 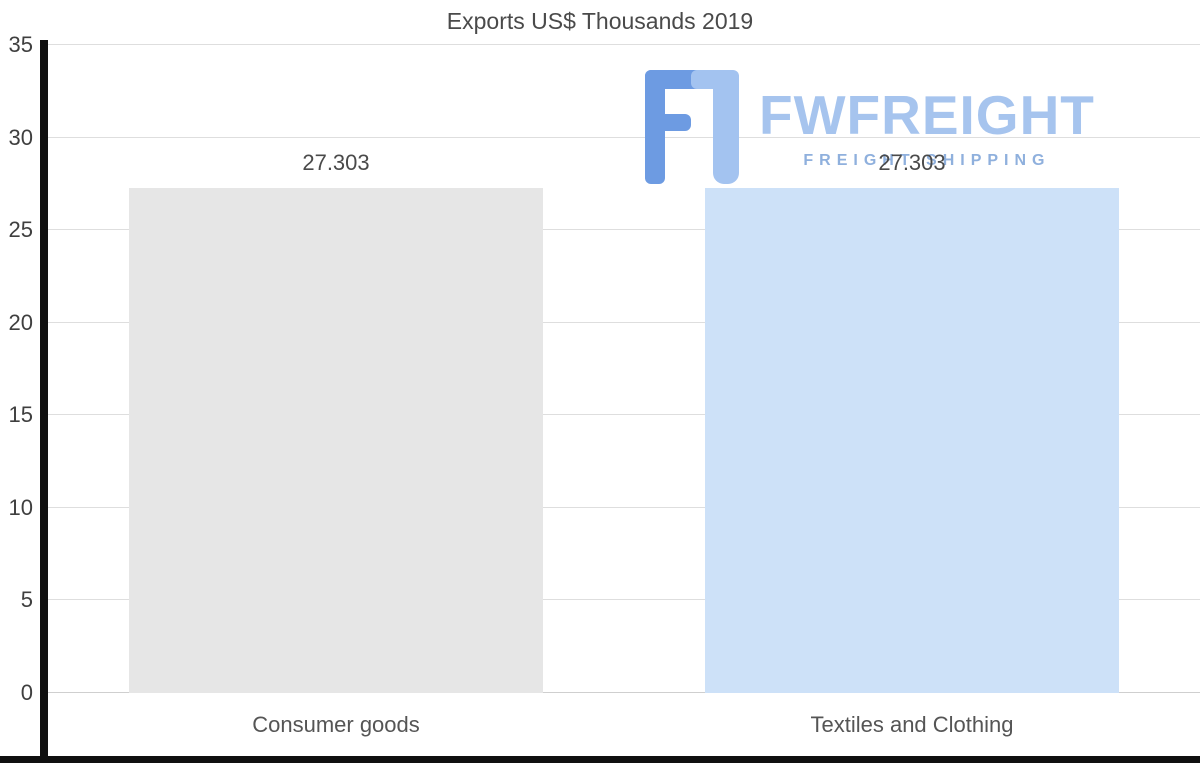 I want to click on fwfreight-logo-icon, so click(x=692, y=127).